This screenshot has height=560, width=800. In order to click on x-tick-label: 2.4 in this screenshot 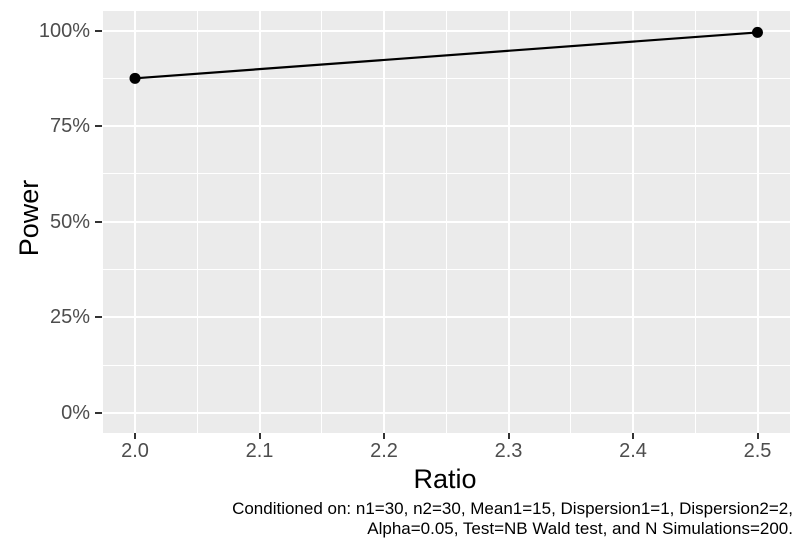, I will do `click(633, 451)`.